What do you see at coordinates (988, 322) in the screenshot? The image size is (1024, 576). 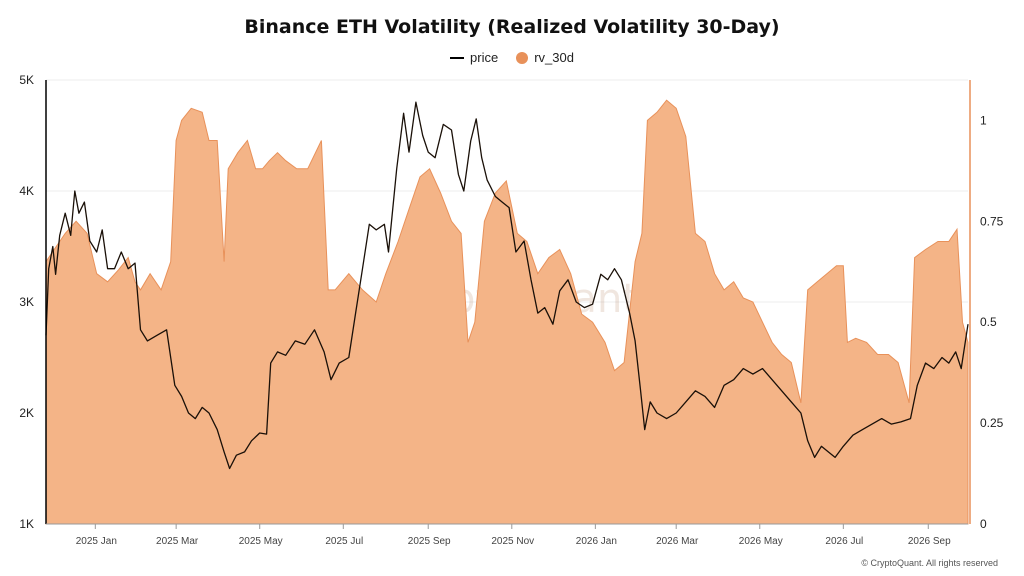 I see `y-right-tick-label: 0.5` at bounding box center [988, 322].